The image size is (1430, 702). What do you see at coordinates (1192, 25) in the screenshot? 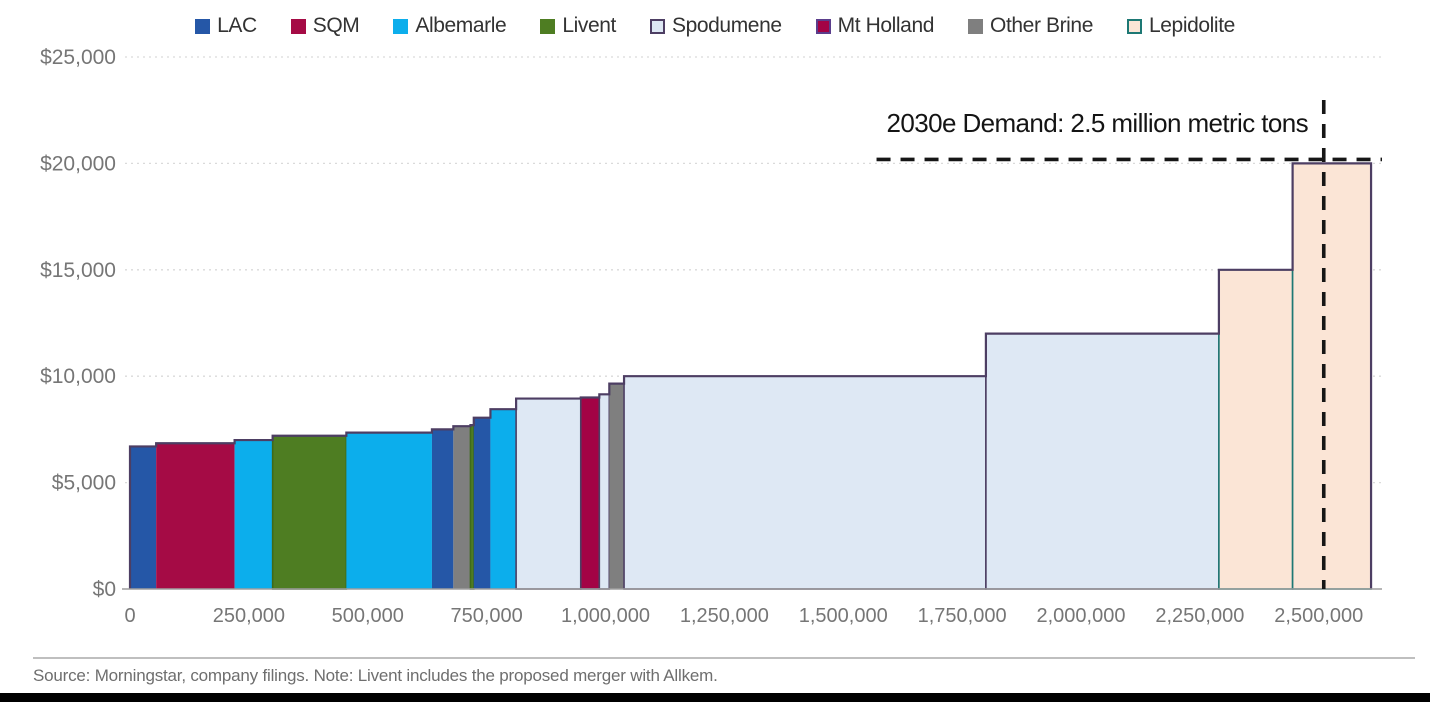
I see `legend-label: Lepidolite` at bounding box center [1192, 25].